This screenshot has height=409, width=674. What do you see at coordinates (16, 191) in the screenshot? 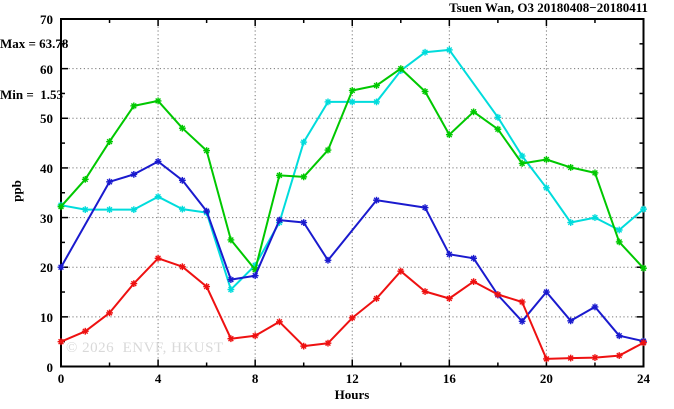
I see `y-axis-label: ppb` at bounding box center [16, 191].